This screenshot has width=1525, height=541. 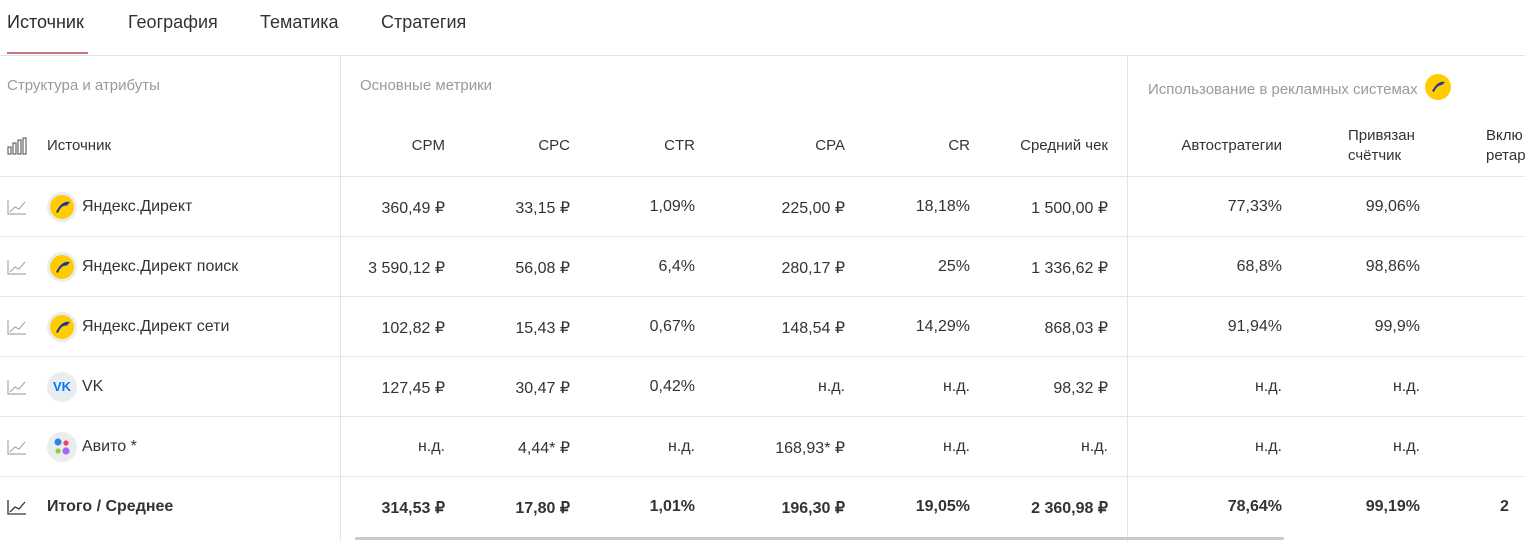 What do you see at coordinates (299, 22) in the screenshot?
I see `tab-topics: Тематика` at bounding box center [299, 22].